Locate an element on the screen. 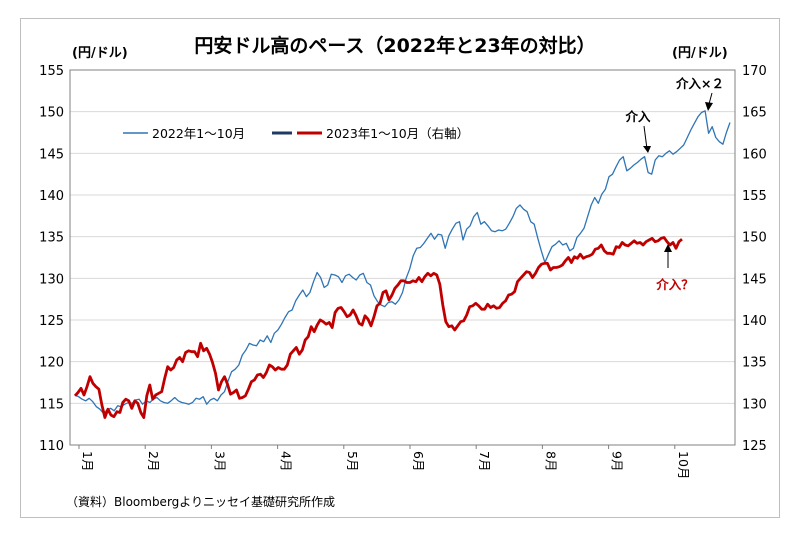 Image resolution: width=802 pixels, height=537 pixels. legend: 2022年1～10月 2023年1～10月（右軸） is located at coordinates (296, 133).